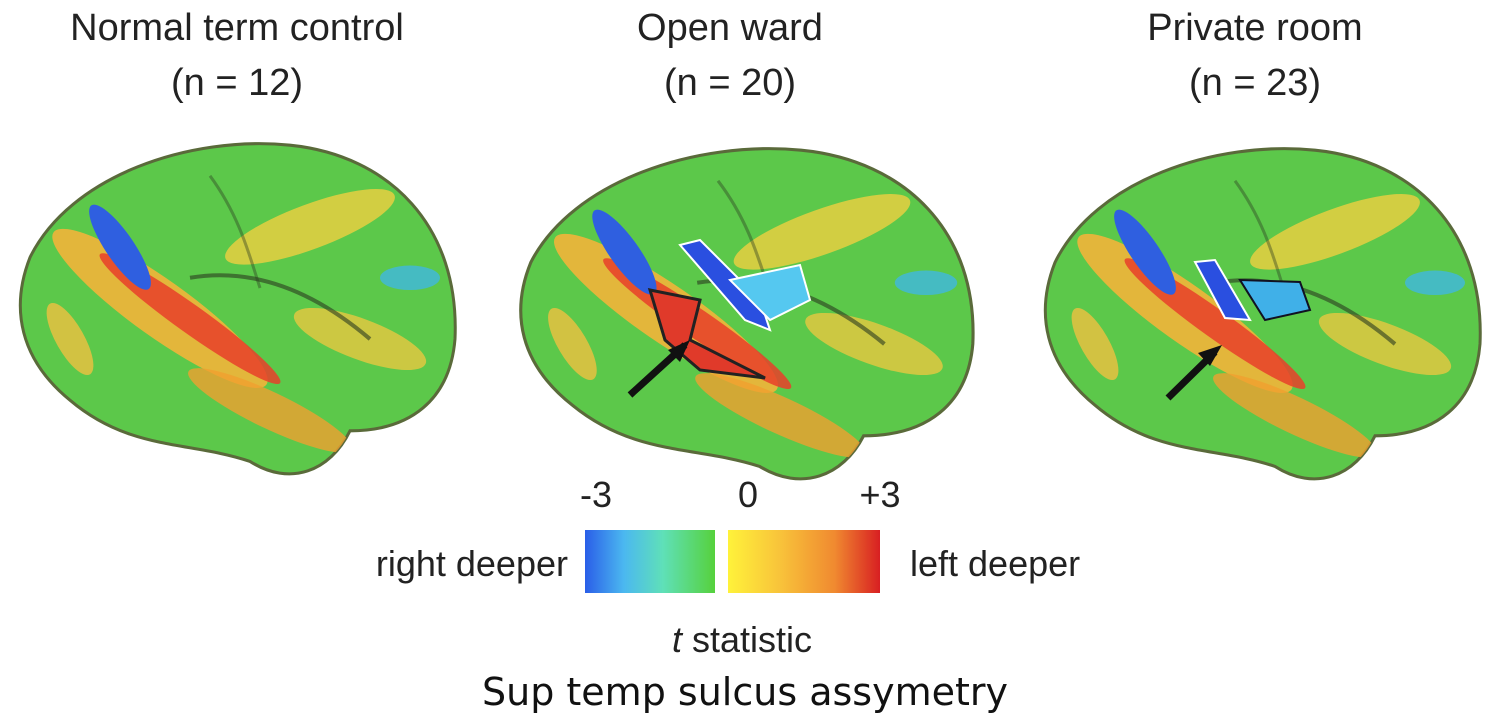 The width and height of the screenshot is (1489, 719). Describe the element at coordinates (752, 639) in the screenshot. I see `colorbar-label-text: statistic` at that location.